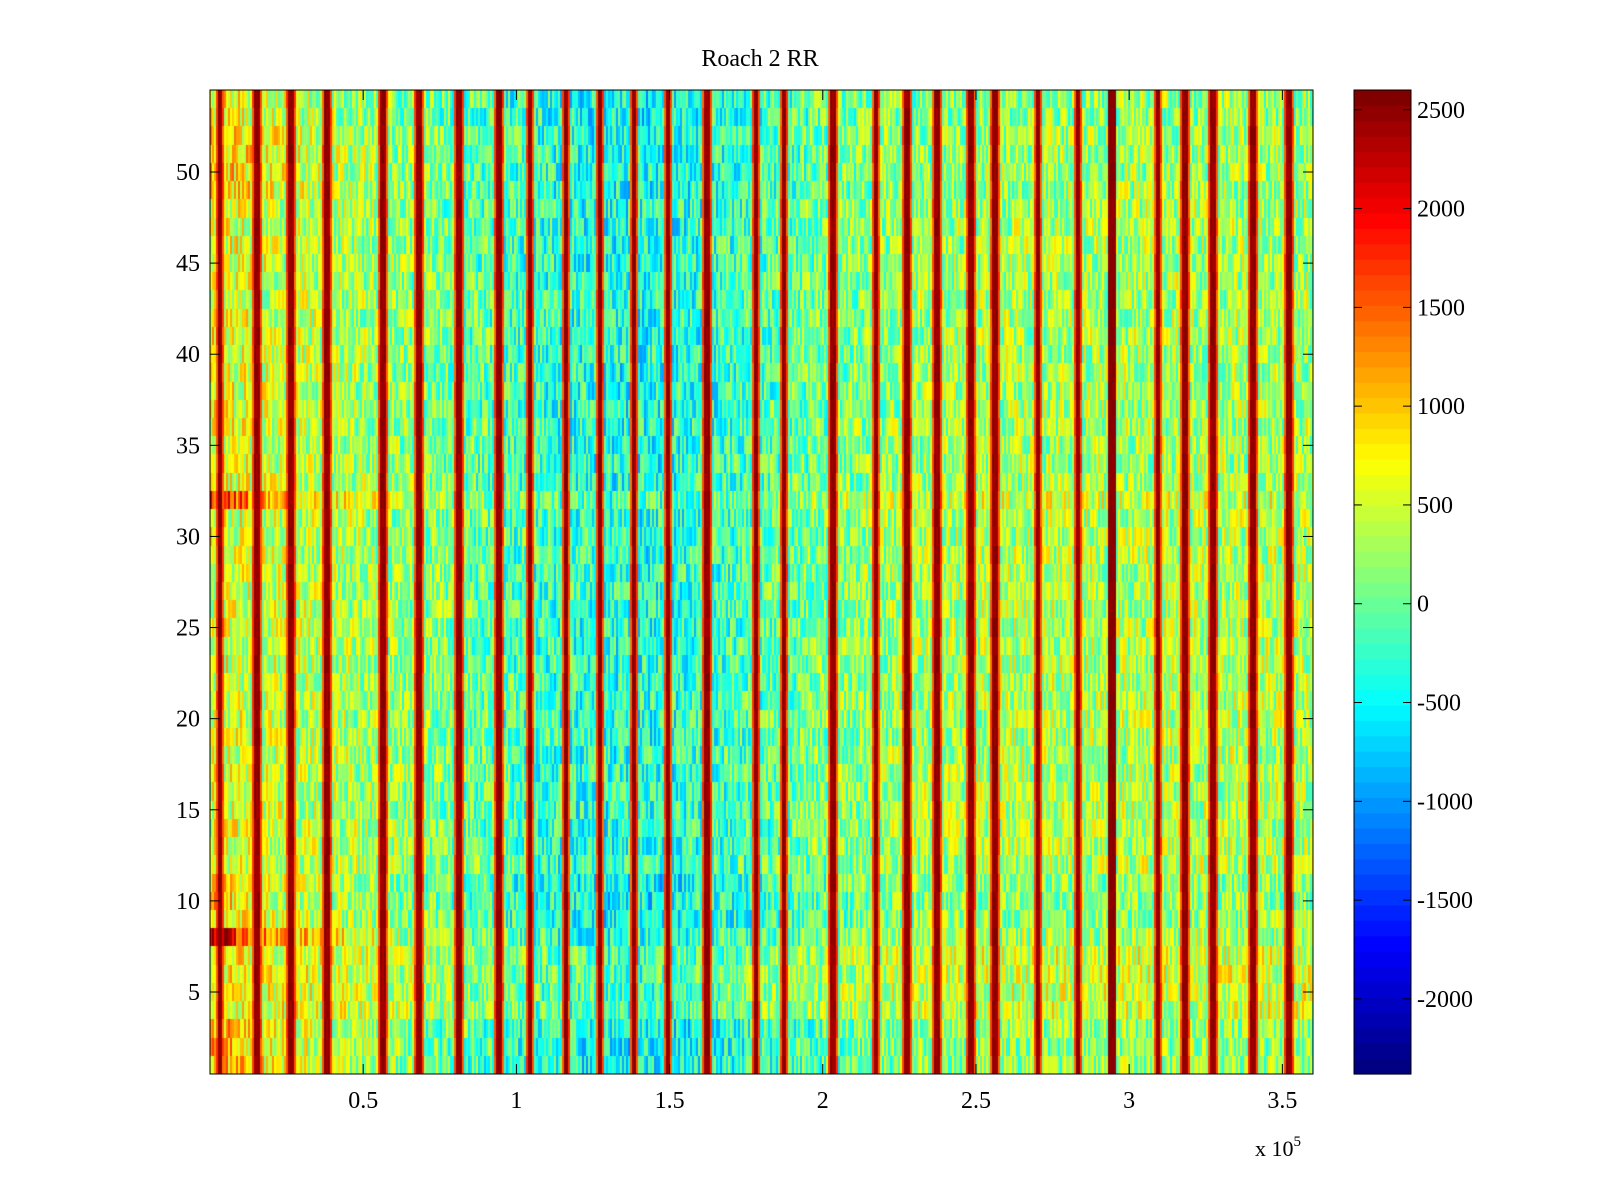 The height and width of the screenshot is (1200, 1600). I want to click on colorbar-tick-label: 2000, so click(1441, 210).